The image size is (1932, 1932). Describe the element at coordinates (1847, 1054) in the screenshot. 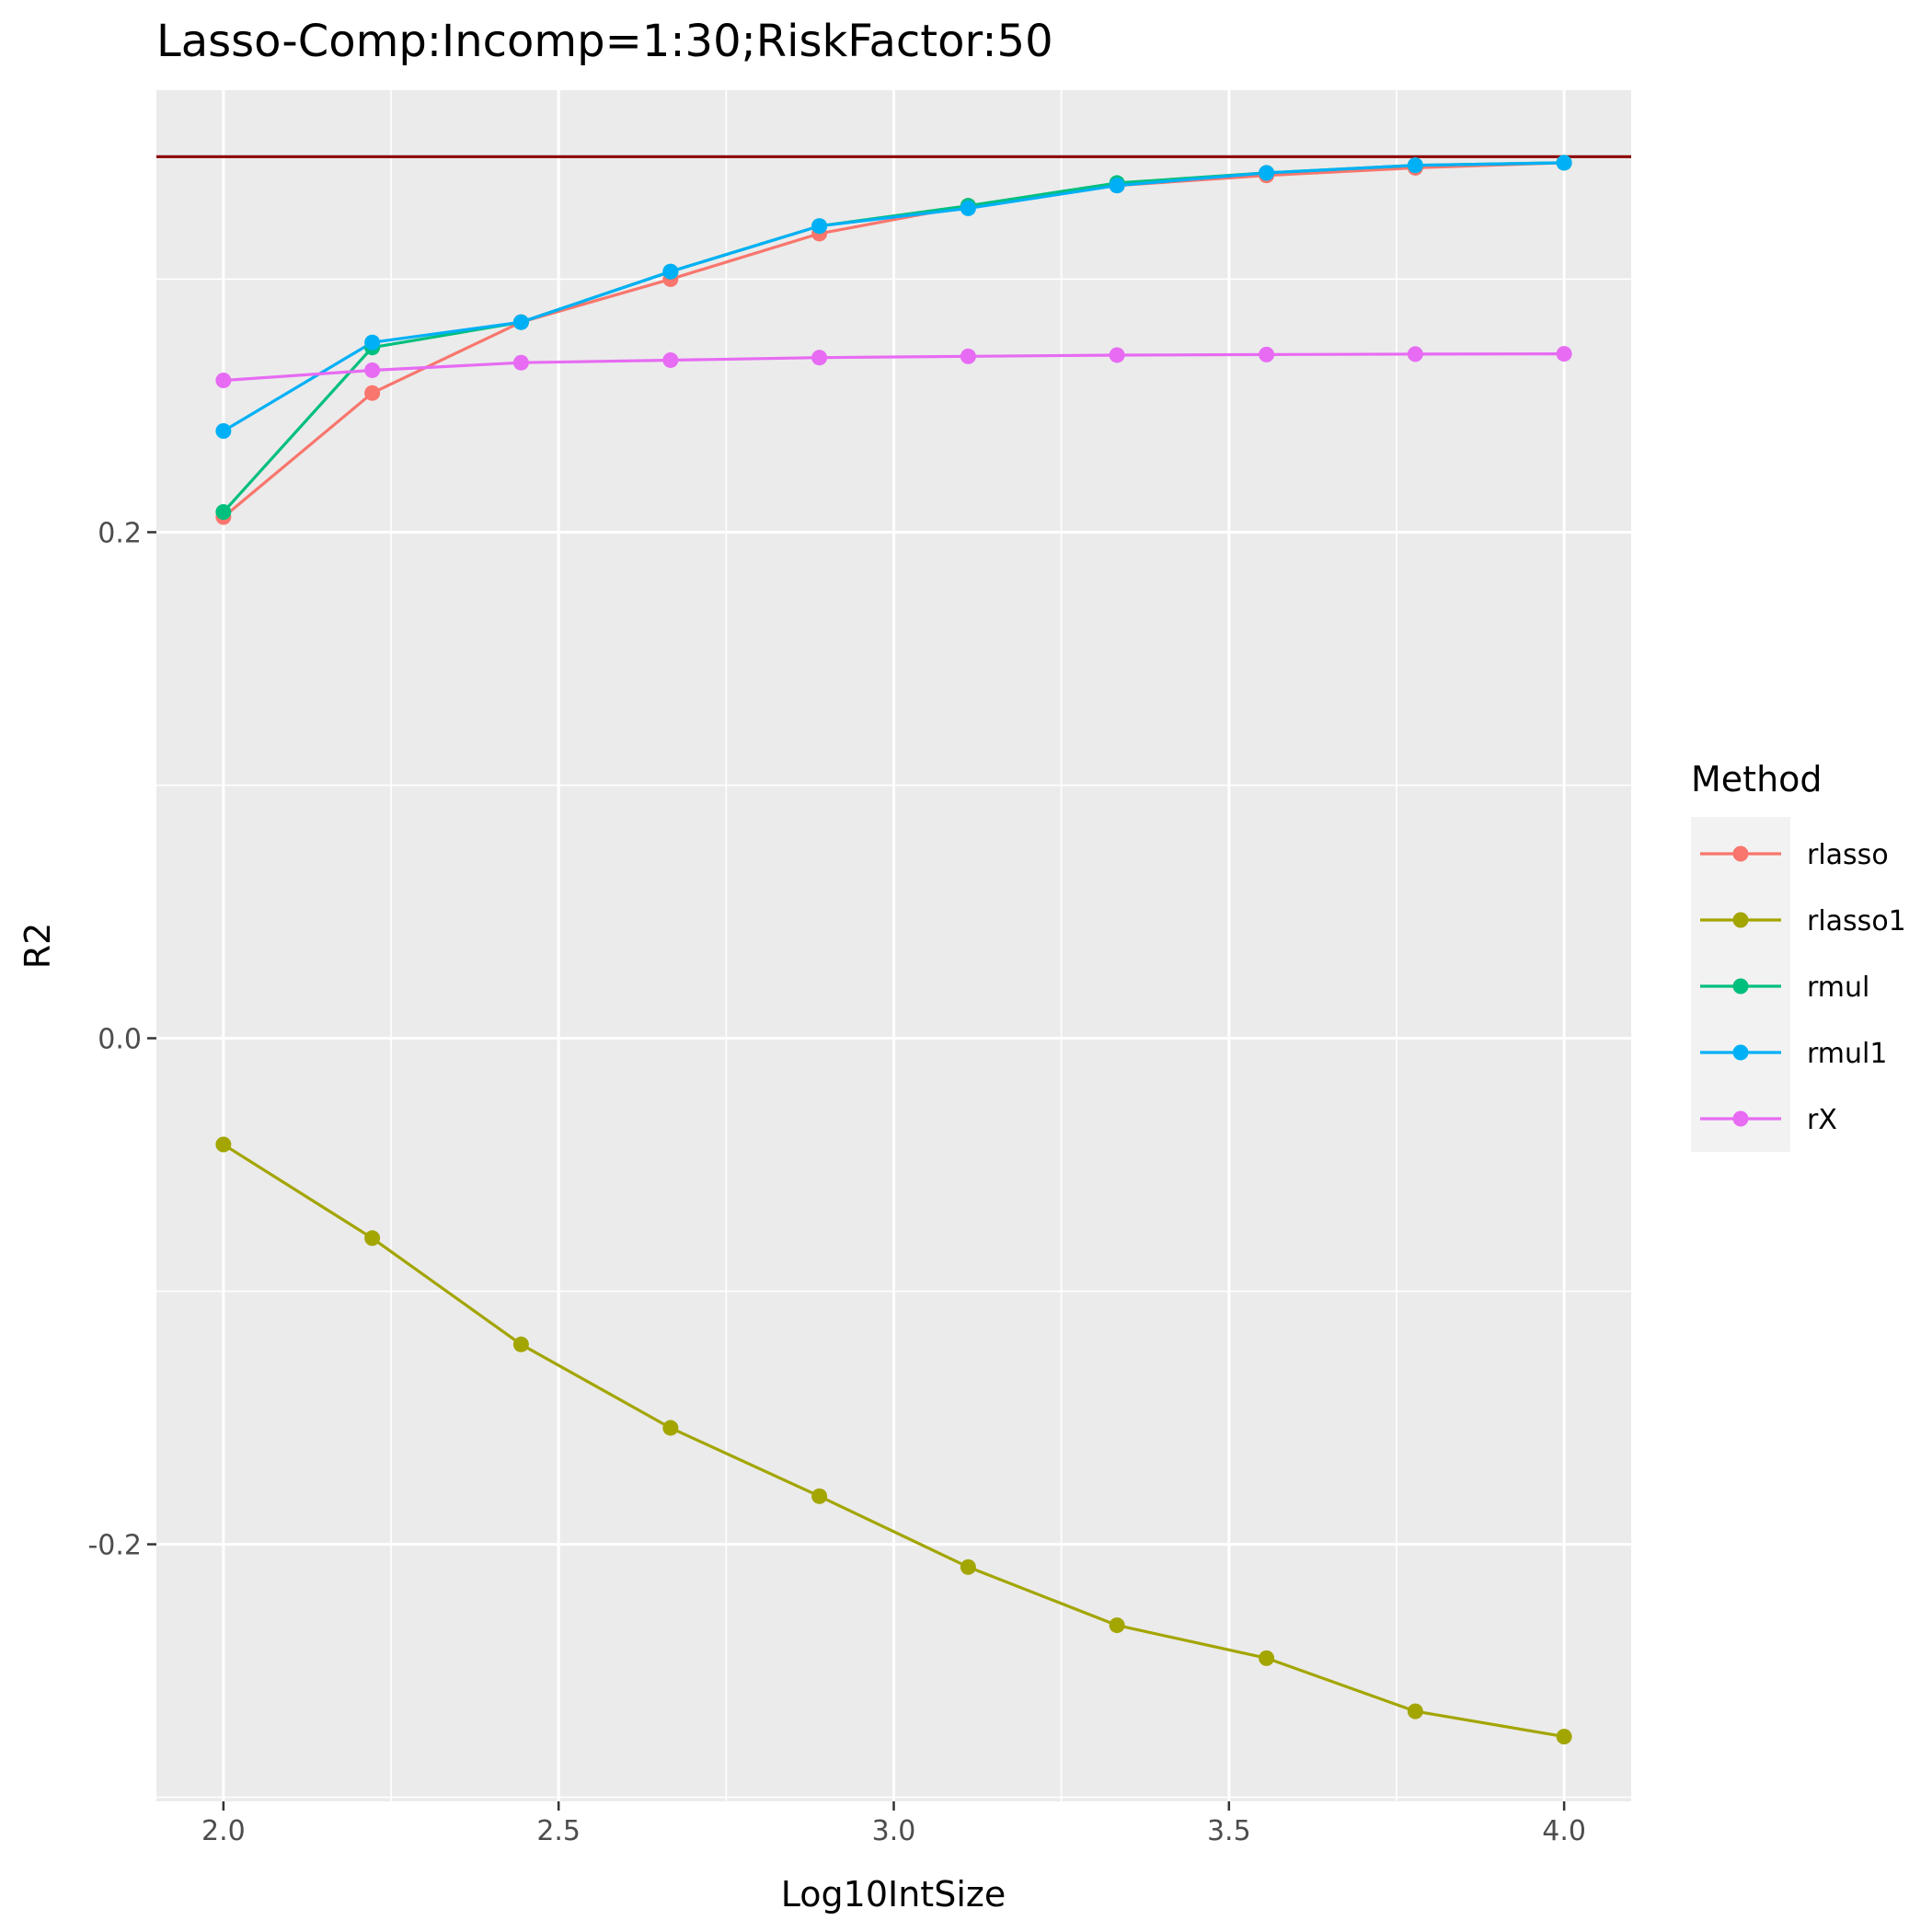

I see `legend-label-rmul1: rmul1` at that location.